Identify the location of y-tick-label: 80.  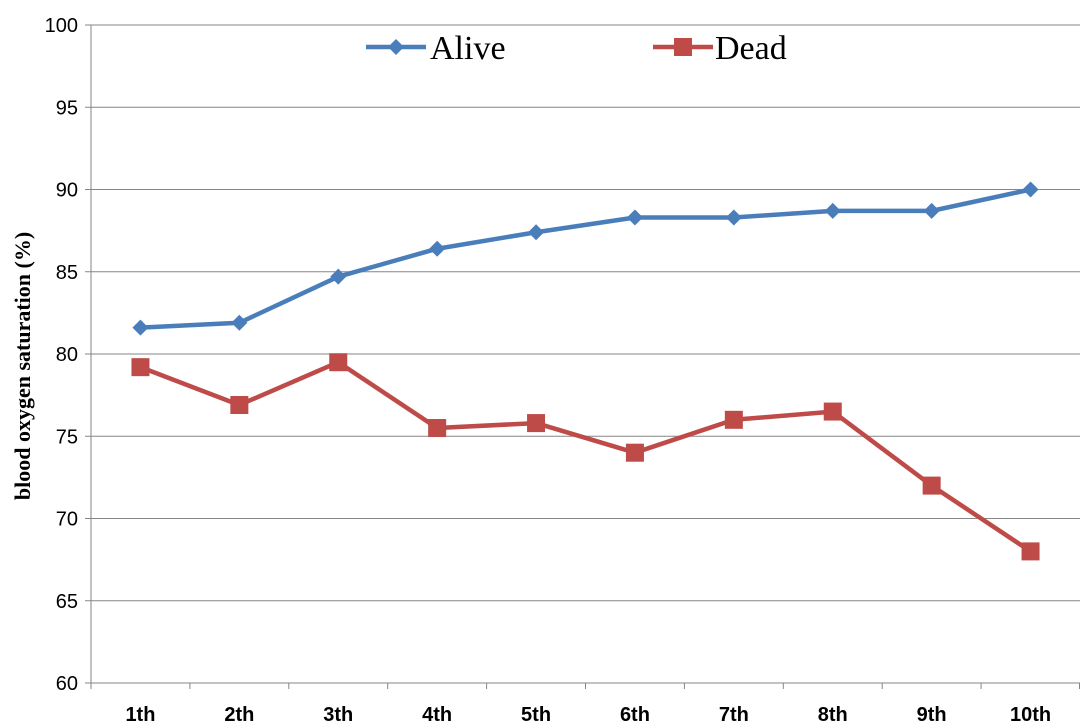
(67, 355).